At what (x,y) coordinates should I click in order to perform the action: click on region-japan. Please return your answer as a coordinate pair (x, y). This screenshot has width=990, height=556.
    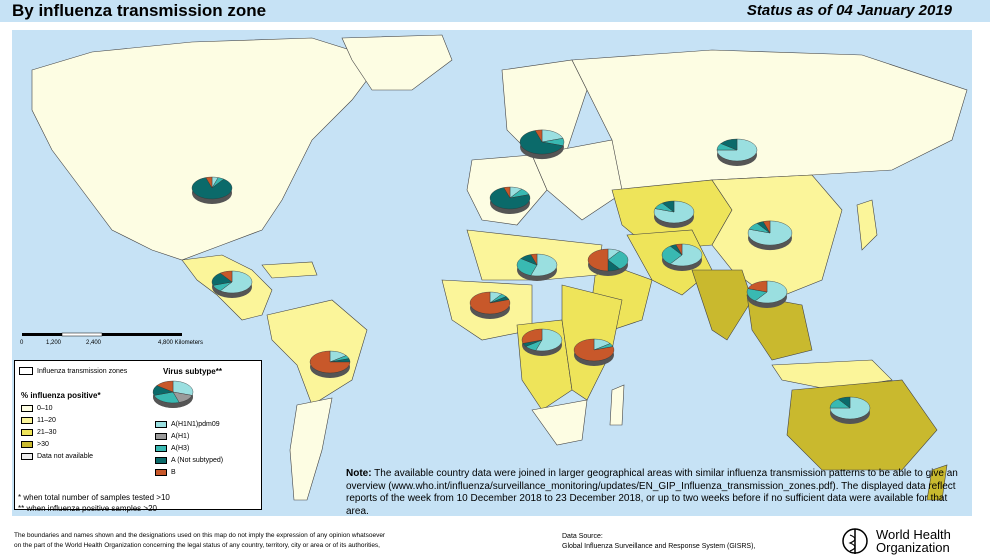
    Looking at the image, I should click on (867, 225).